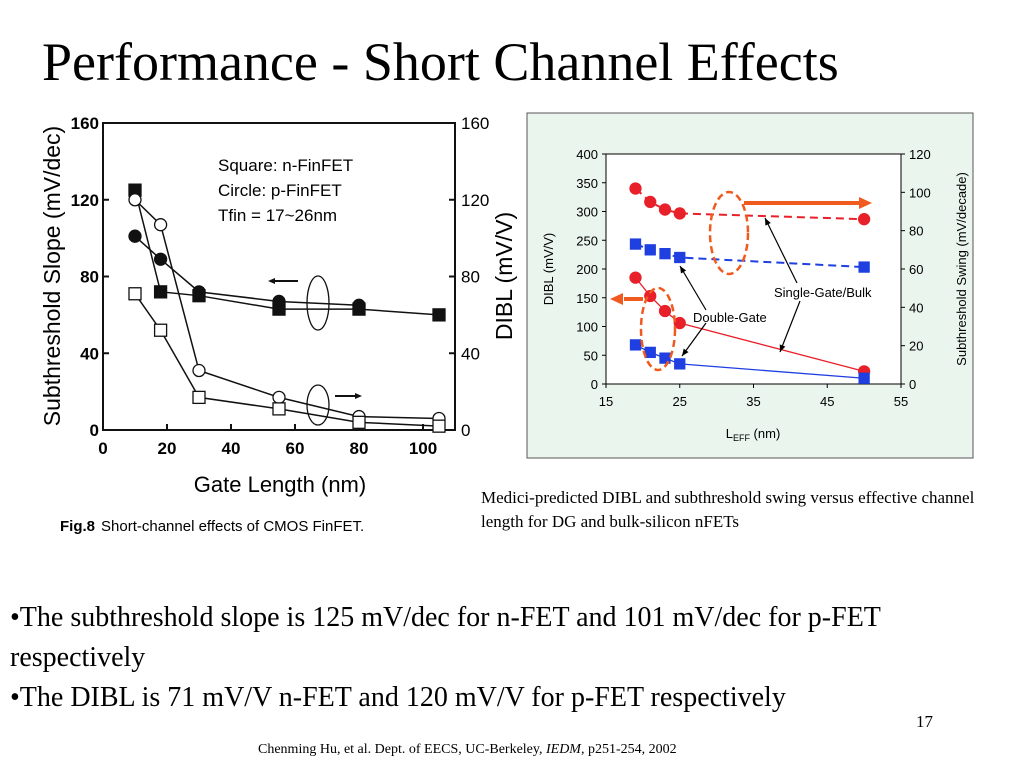 This screenshot has width=1024, height=768. What do you see at coordinates (729, 433) in the screenshot?
I see `xlabel-main: L` at bounding box center [729, 433].